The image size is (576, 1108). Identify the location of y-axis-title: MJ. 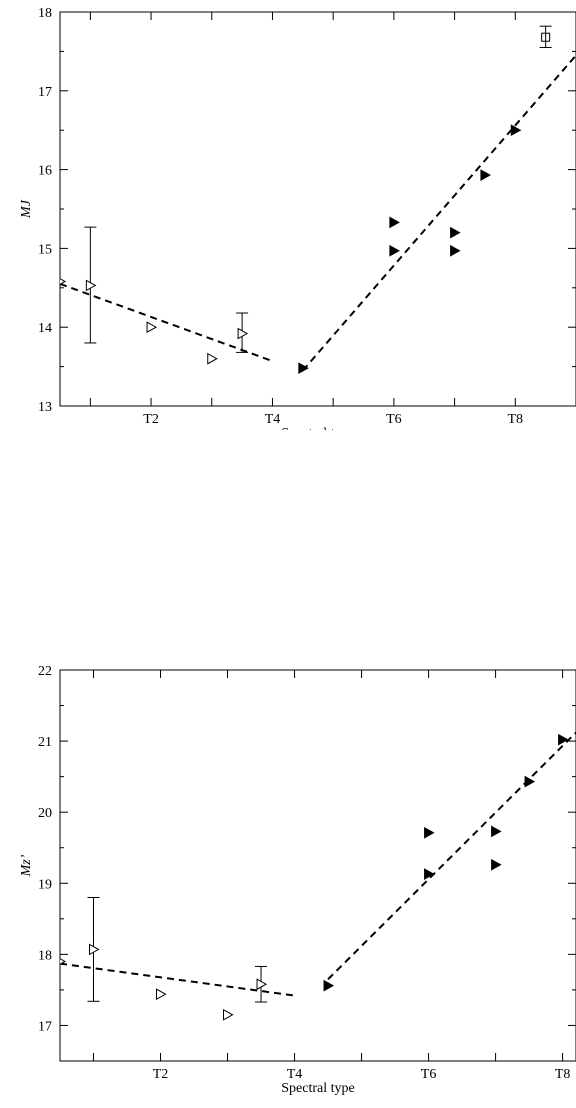
(26, 209).